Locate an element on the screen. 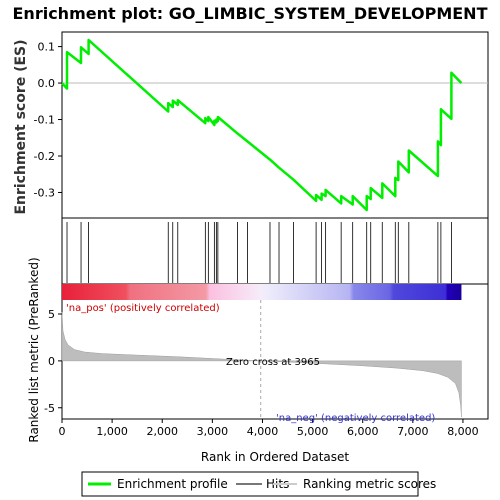 The width and height of the screenshot is (500, 500). x-tick-label: 3,000 is located at coordinates (213, 431).